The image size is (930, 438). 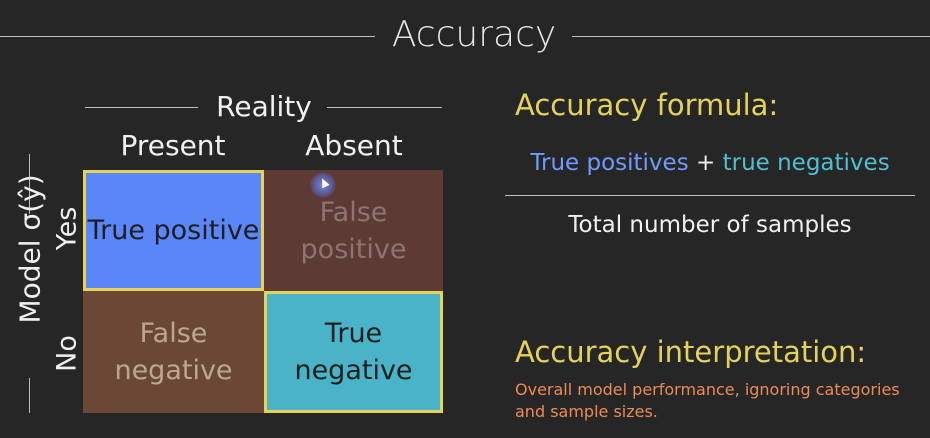 What do you see at coordinates (691, 352) in the screenshot?
I see `interpretation-heading: Accuracy interpretation:` at bounding box center [691, 352].